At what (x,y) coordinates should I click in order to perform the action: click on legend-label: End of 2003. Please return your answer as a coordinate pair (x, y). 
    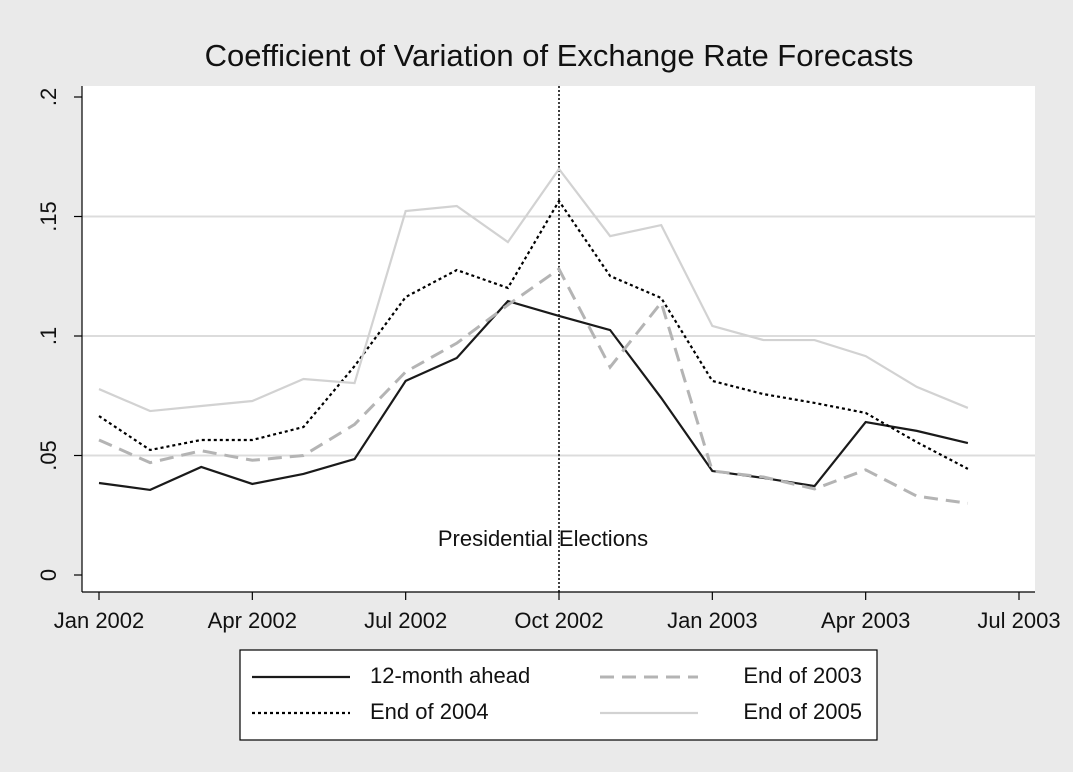
    Looking at the image, I should click on (802, 675).